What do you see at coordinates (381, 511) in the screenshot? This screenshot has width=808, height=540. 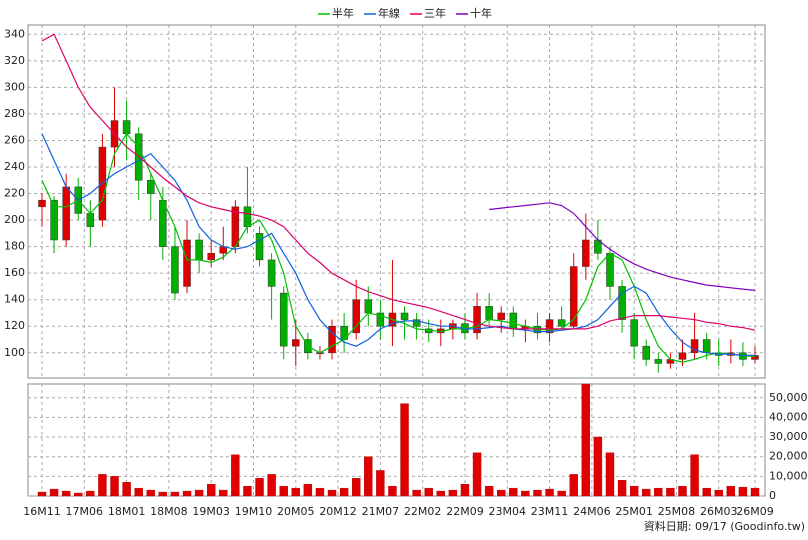 I see `x-tick-label: 21M07` at bounding box center [381, 511].